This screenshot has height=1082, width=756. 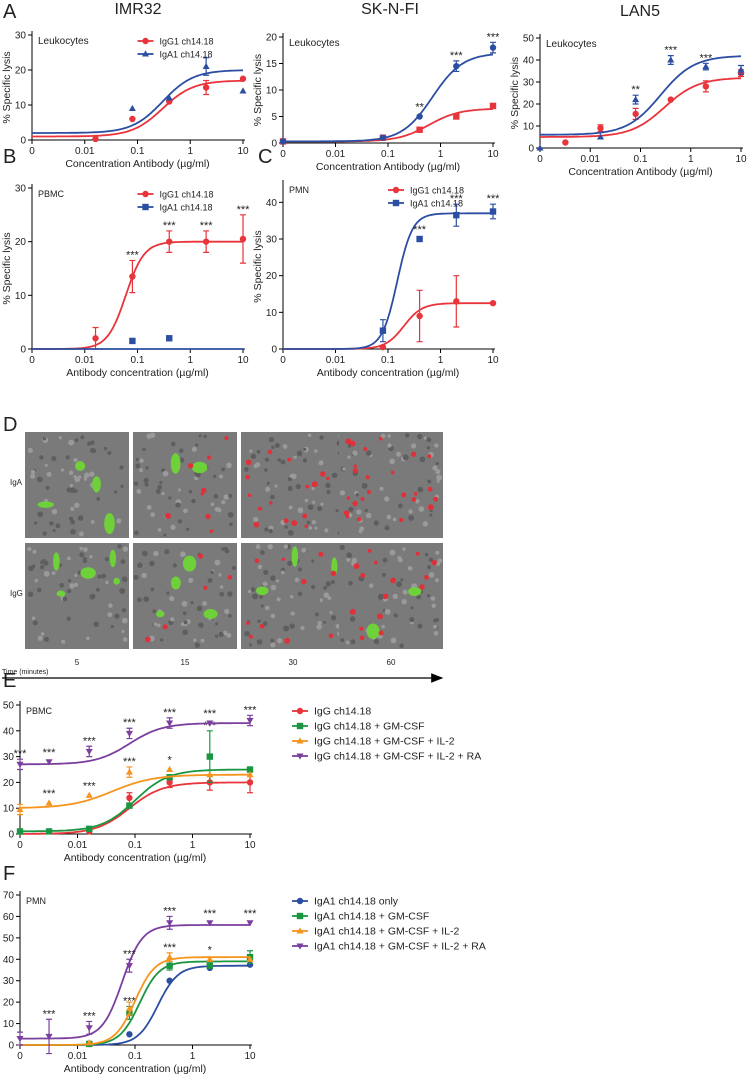 What do you see at coordinates (10, 425) in the screenshot?
I see `panel-letter: D` at bounding box center [10, 425].